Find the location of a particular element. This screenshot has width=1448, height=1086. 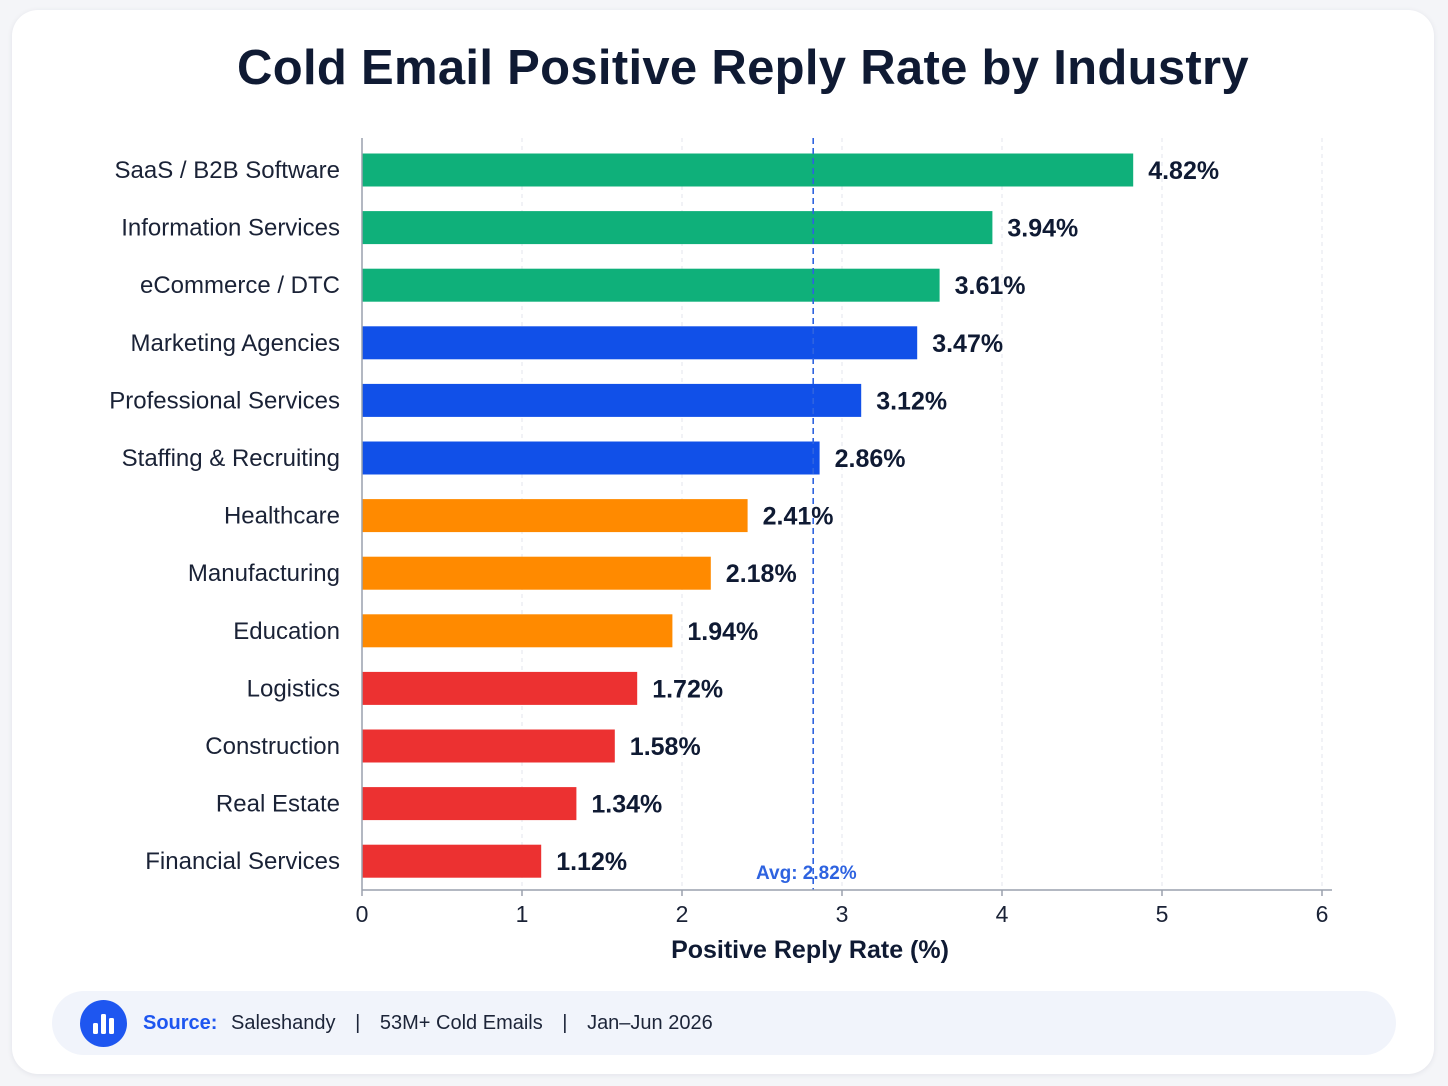

bar-chart-icon is located at coordinates (103, 1023).